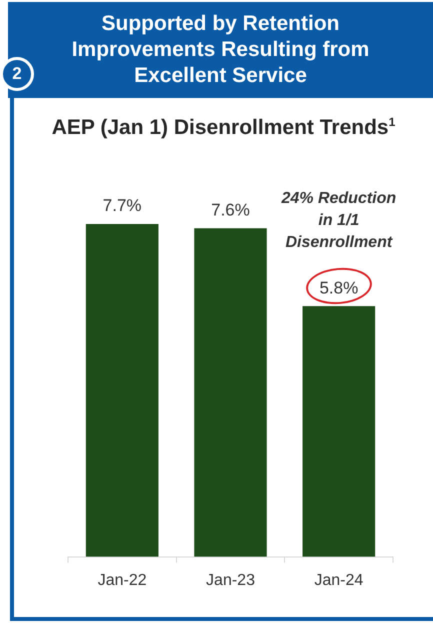 The width and height of the screenshot is (433, 623). I want to click on data-label: 7.6%, so click(230, 210).